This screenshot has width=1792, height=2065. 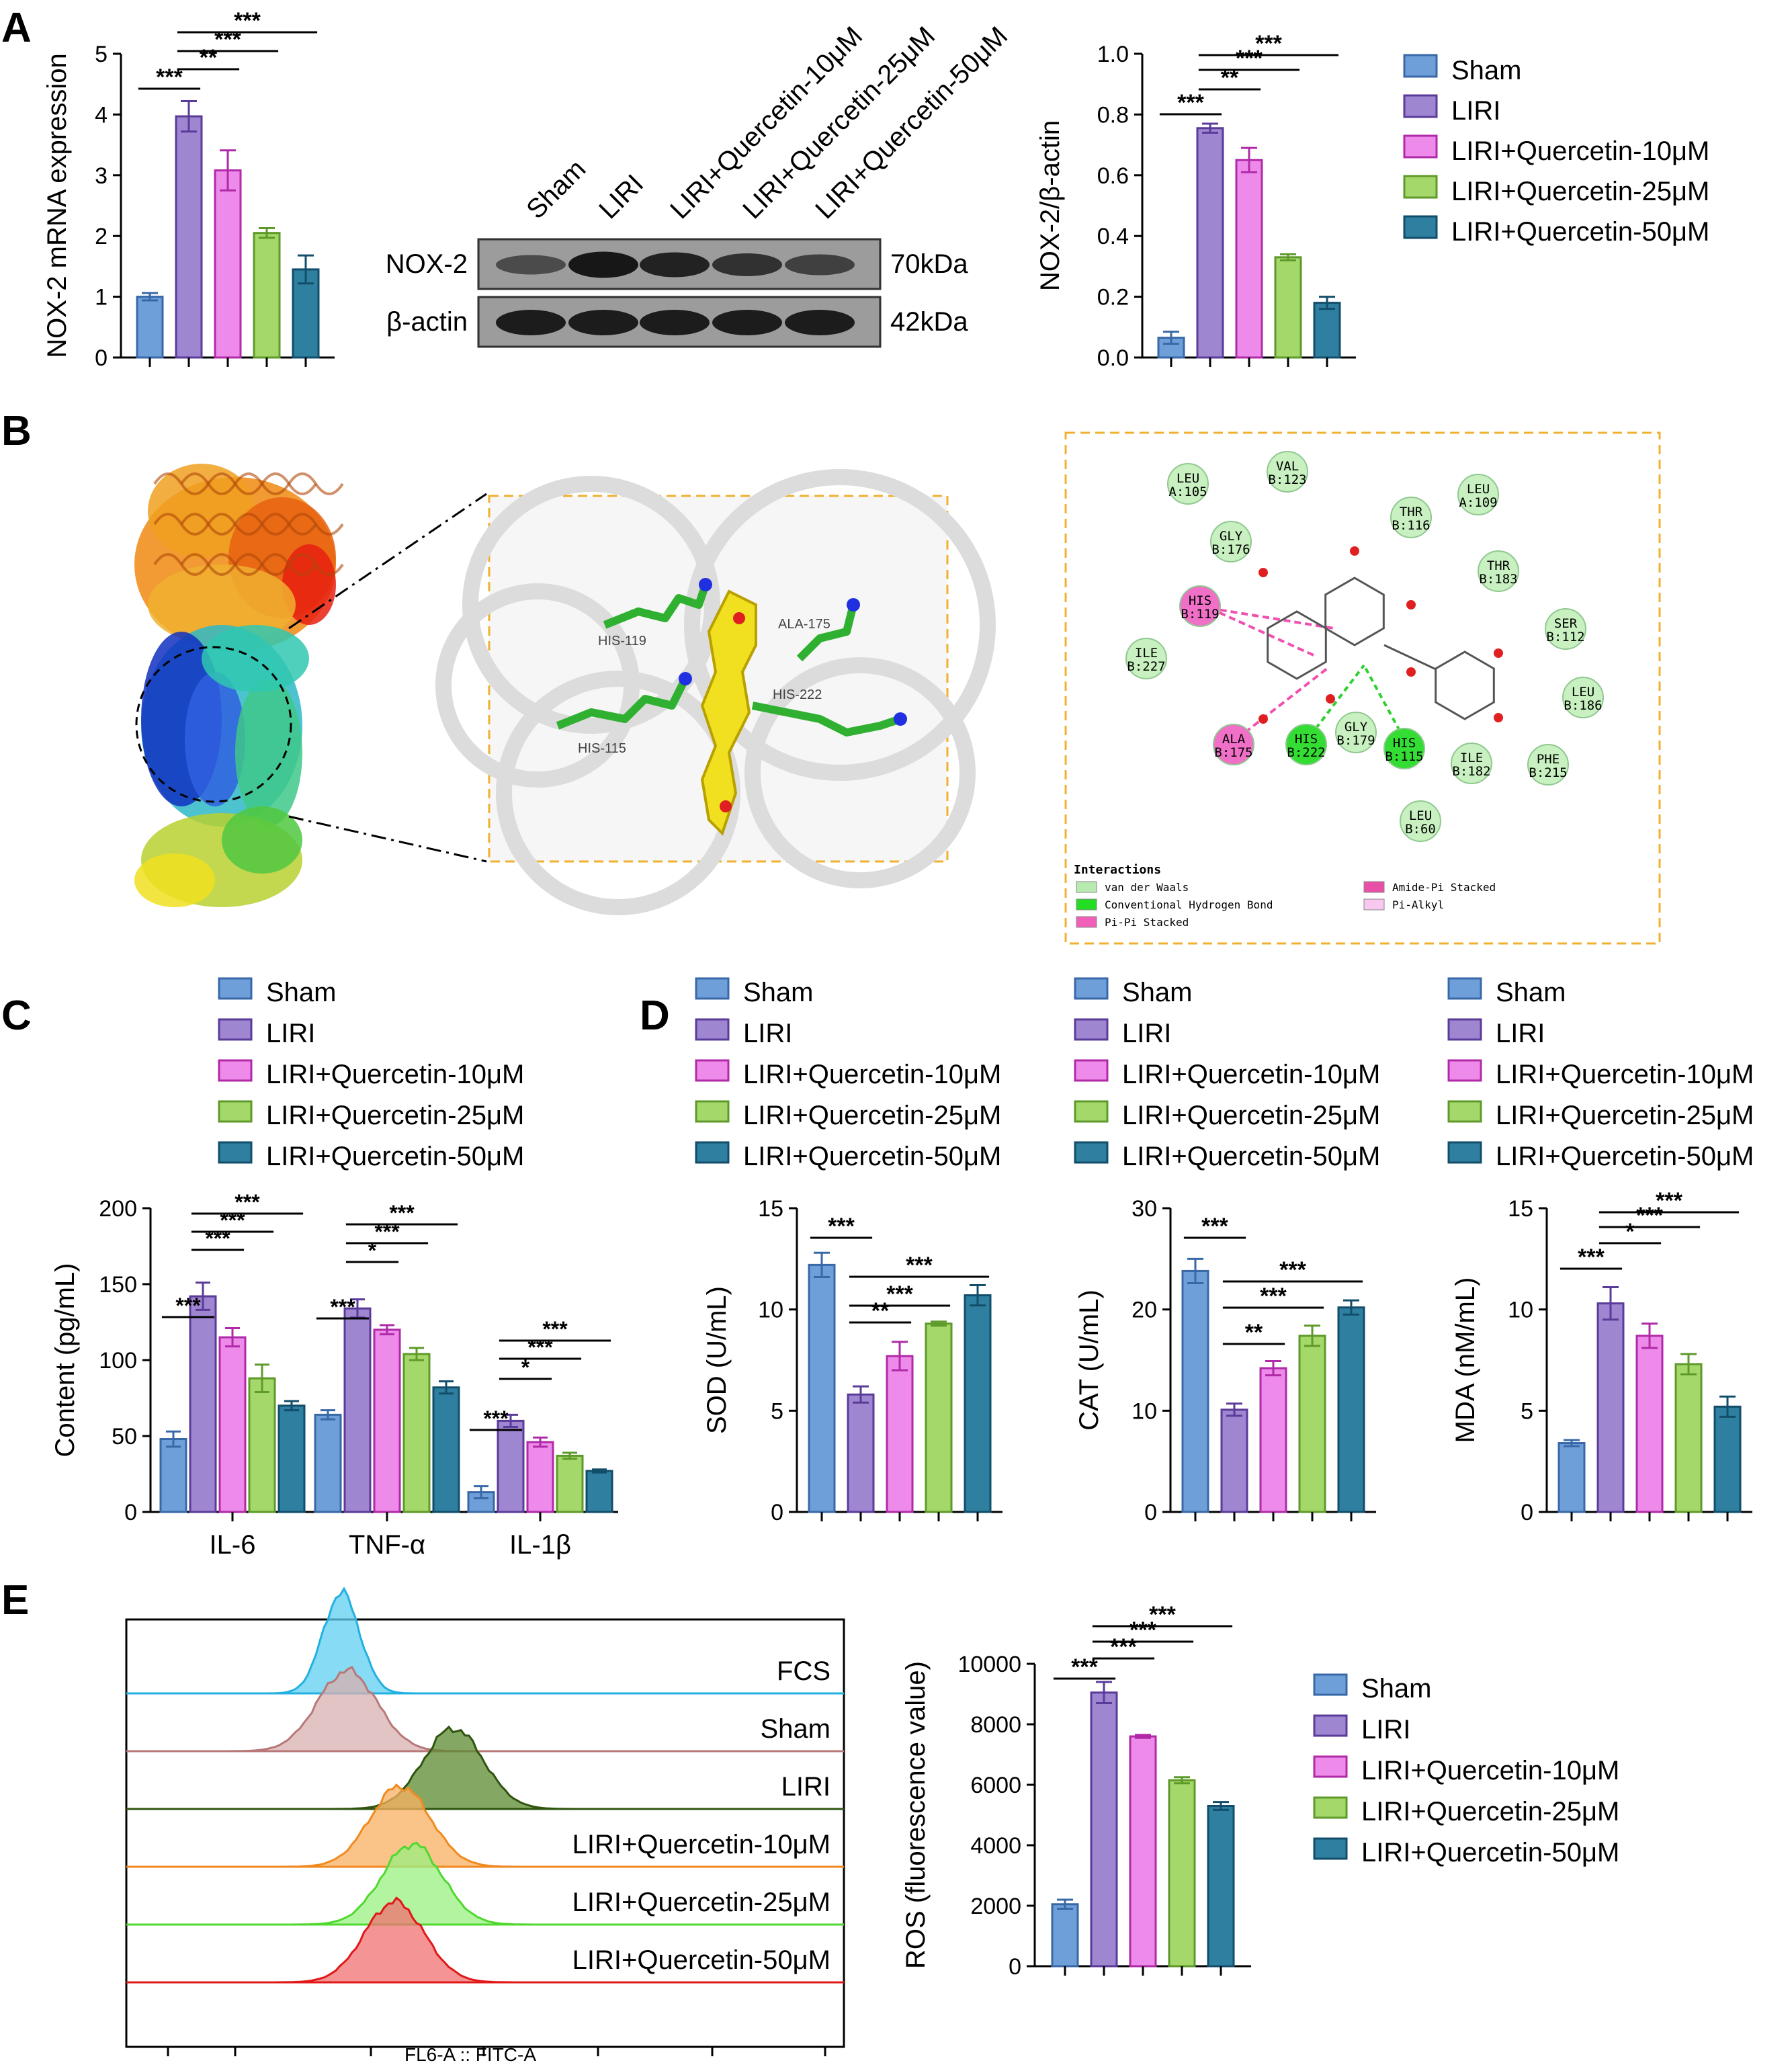 I want to click on residue-id: B:115, so click(x=1404, y=757).